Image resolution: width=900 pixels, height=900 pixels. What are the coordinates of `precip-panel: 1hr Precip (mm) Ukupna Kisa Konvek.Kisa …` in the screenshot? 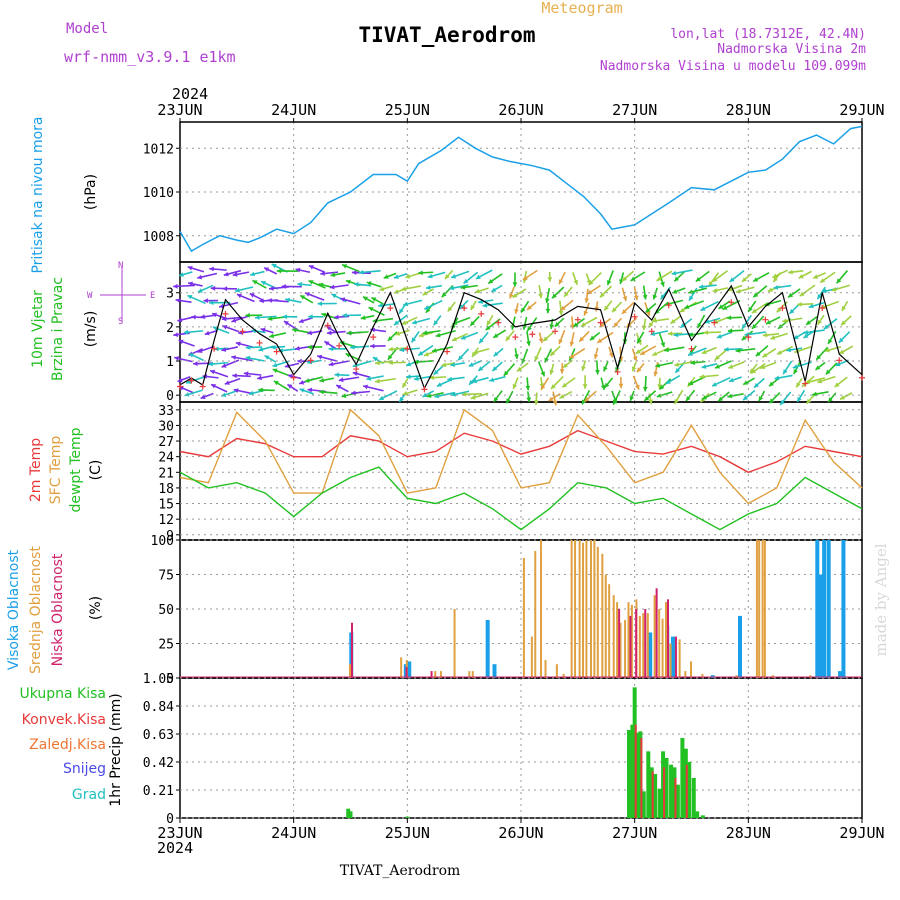 It's located at (71, 746).